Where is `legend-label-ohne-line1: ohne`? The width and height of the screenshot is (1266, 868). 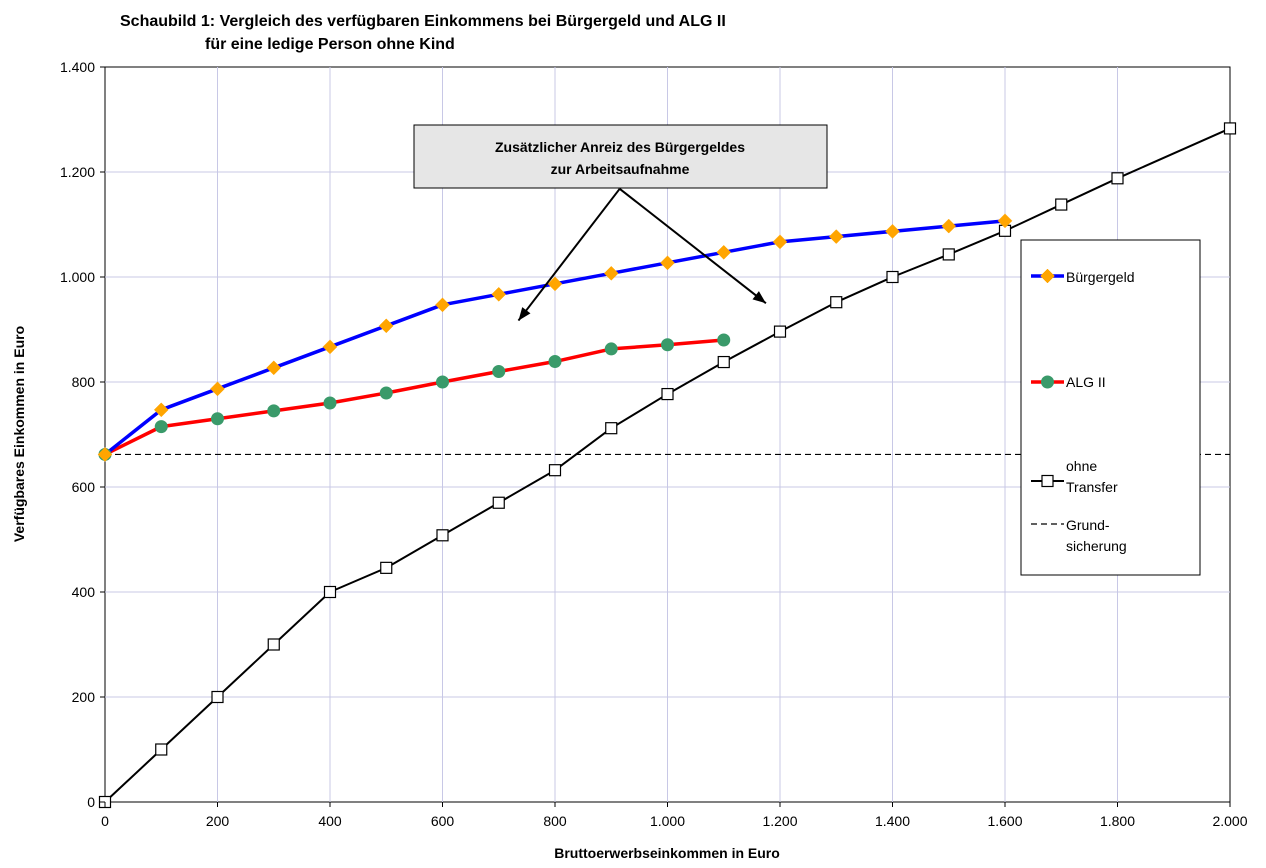
legend-label-ohne-line1: ohne is located at coordinates (1081, 466).